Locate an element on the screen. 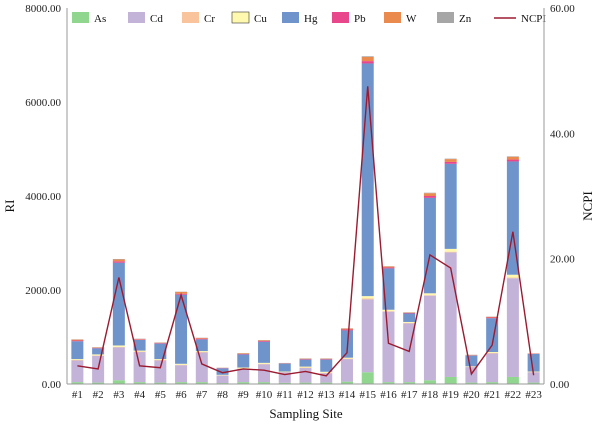 The height and width of the screenshot is (427, 602). x-tick-label: #5 is located at coordinates (161, 395).